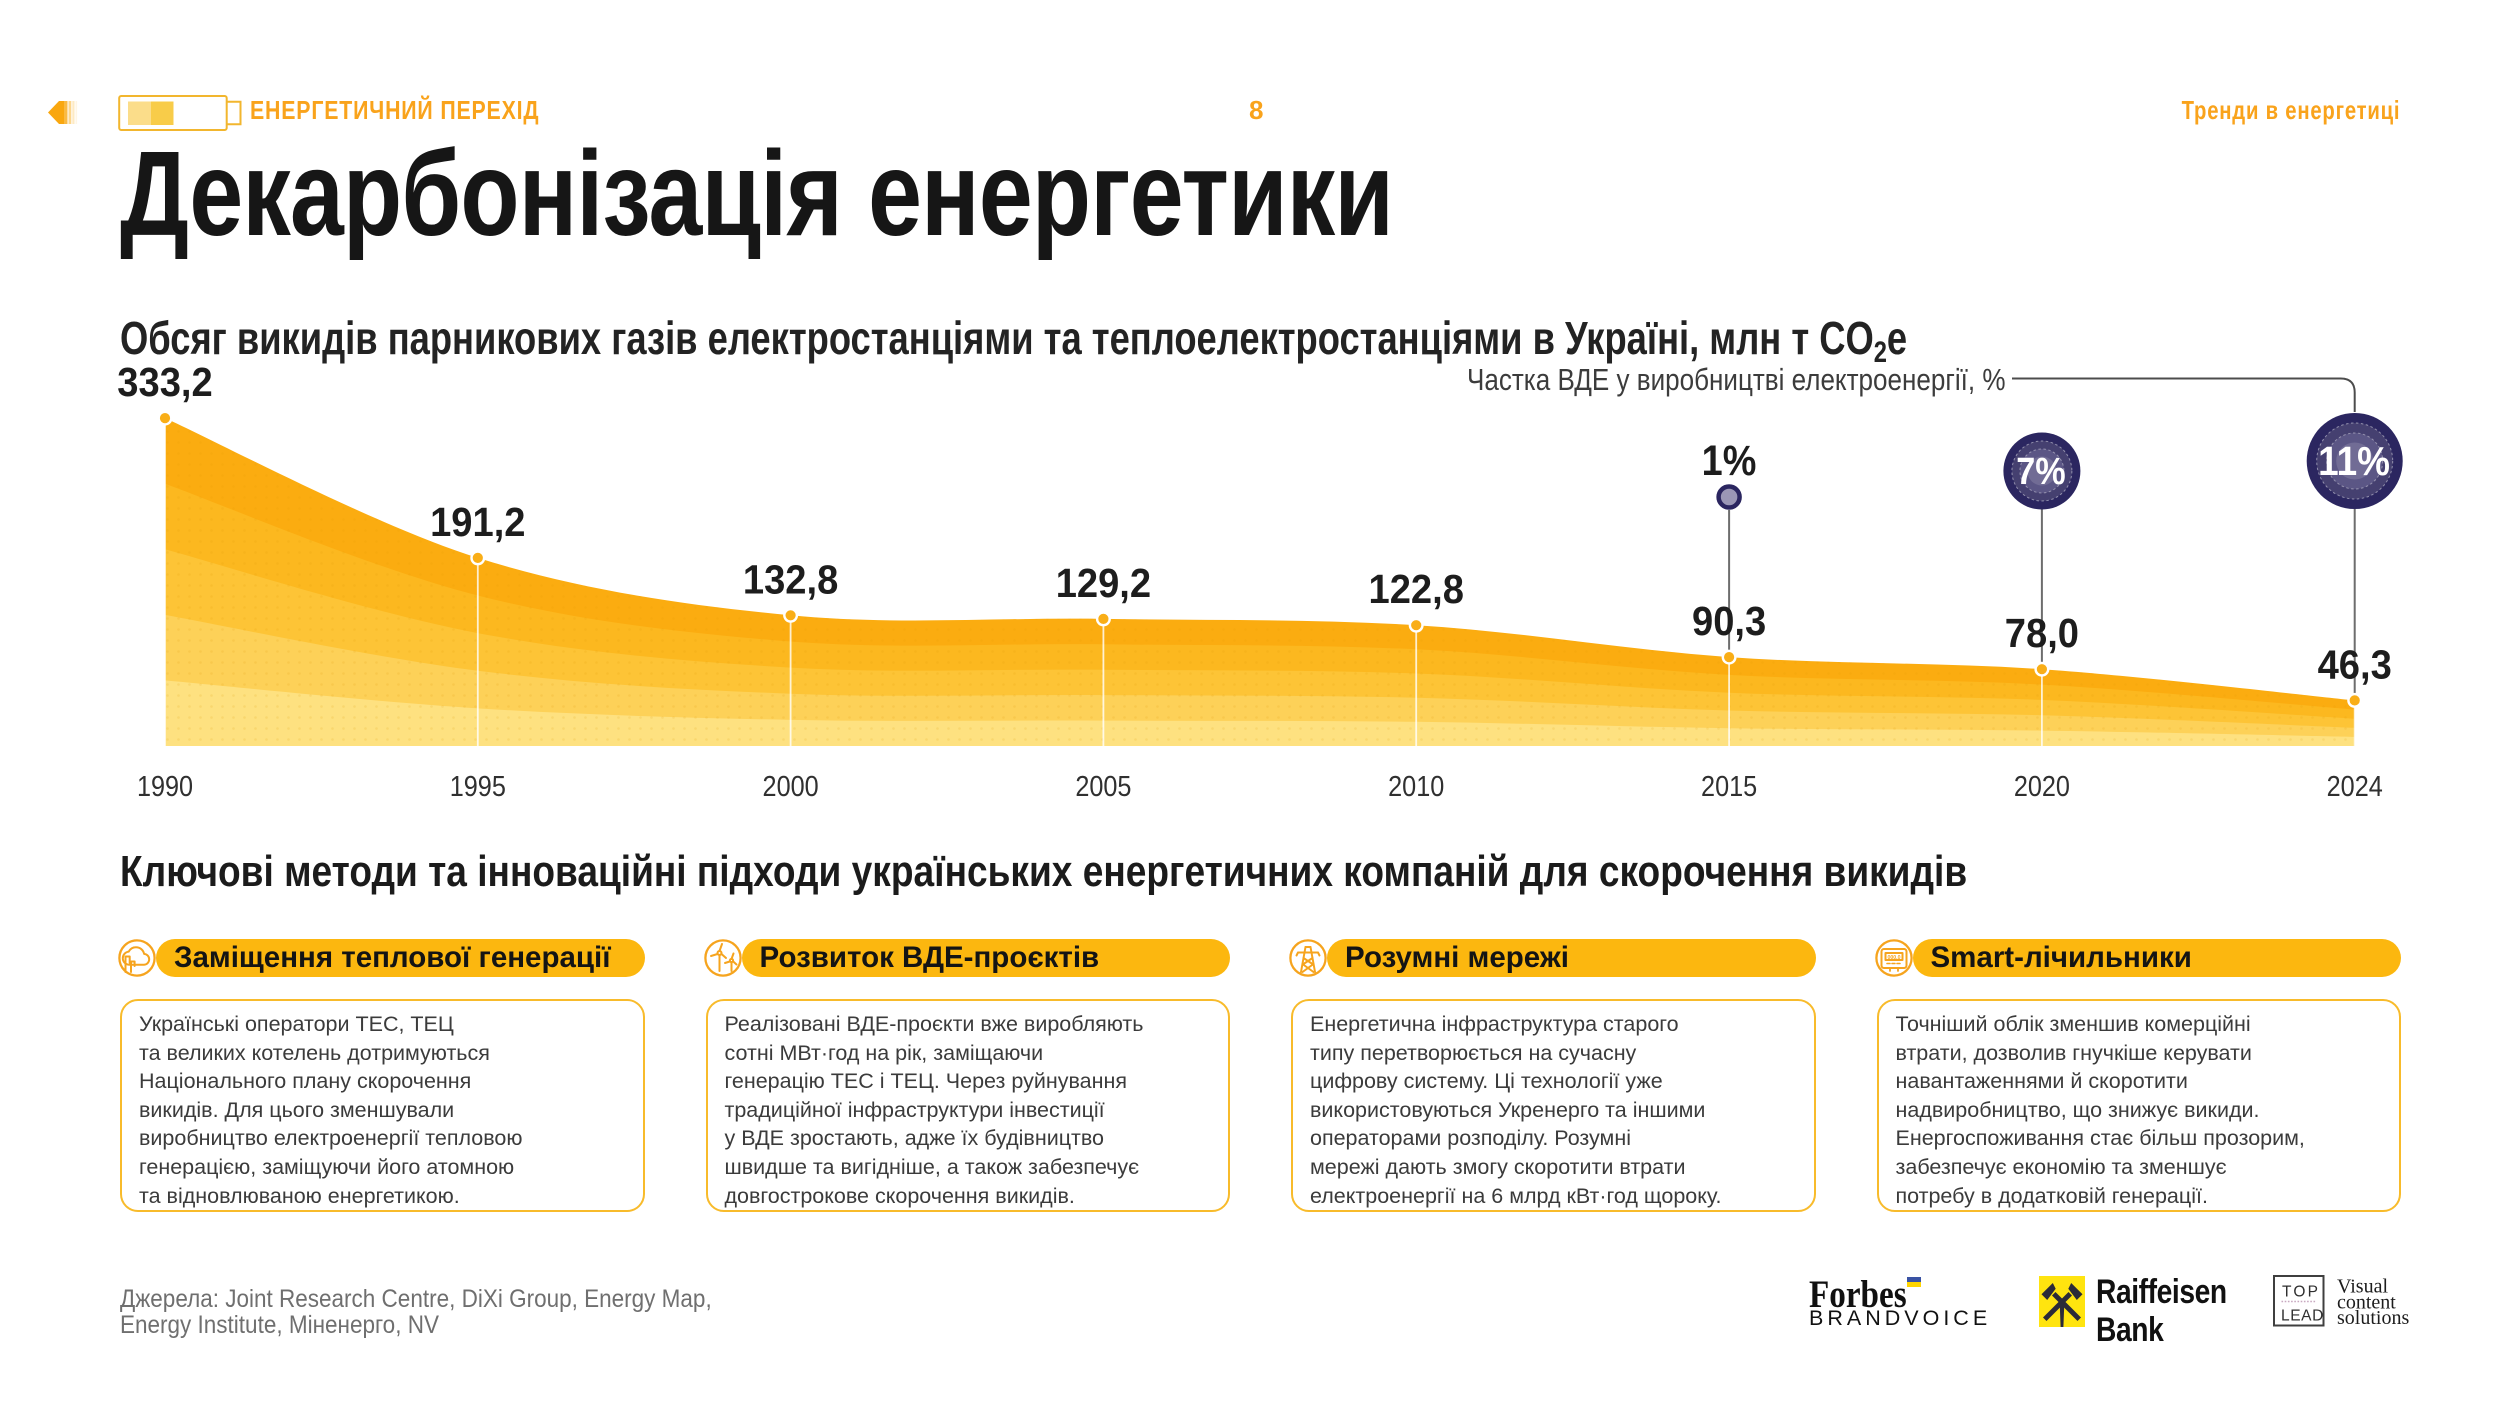  I want to click on svg-text: 129,2, so click(1103, 584).